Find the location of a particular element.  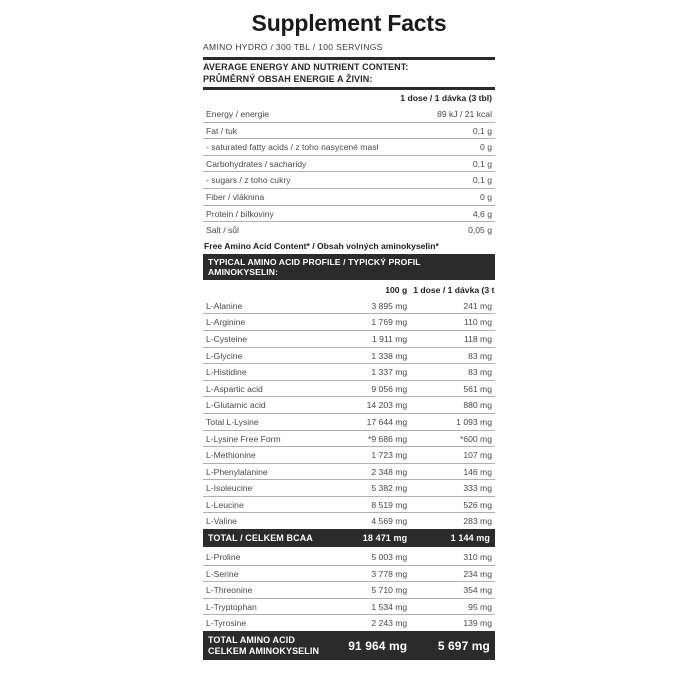

amino-name: L-Cysteine is located at coordinates (267, 339).